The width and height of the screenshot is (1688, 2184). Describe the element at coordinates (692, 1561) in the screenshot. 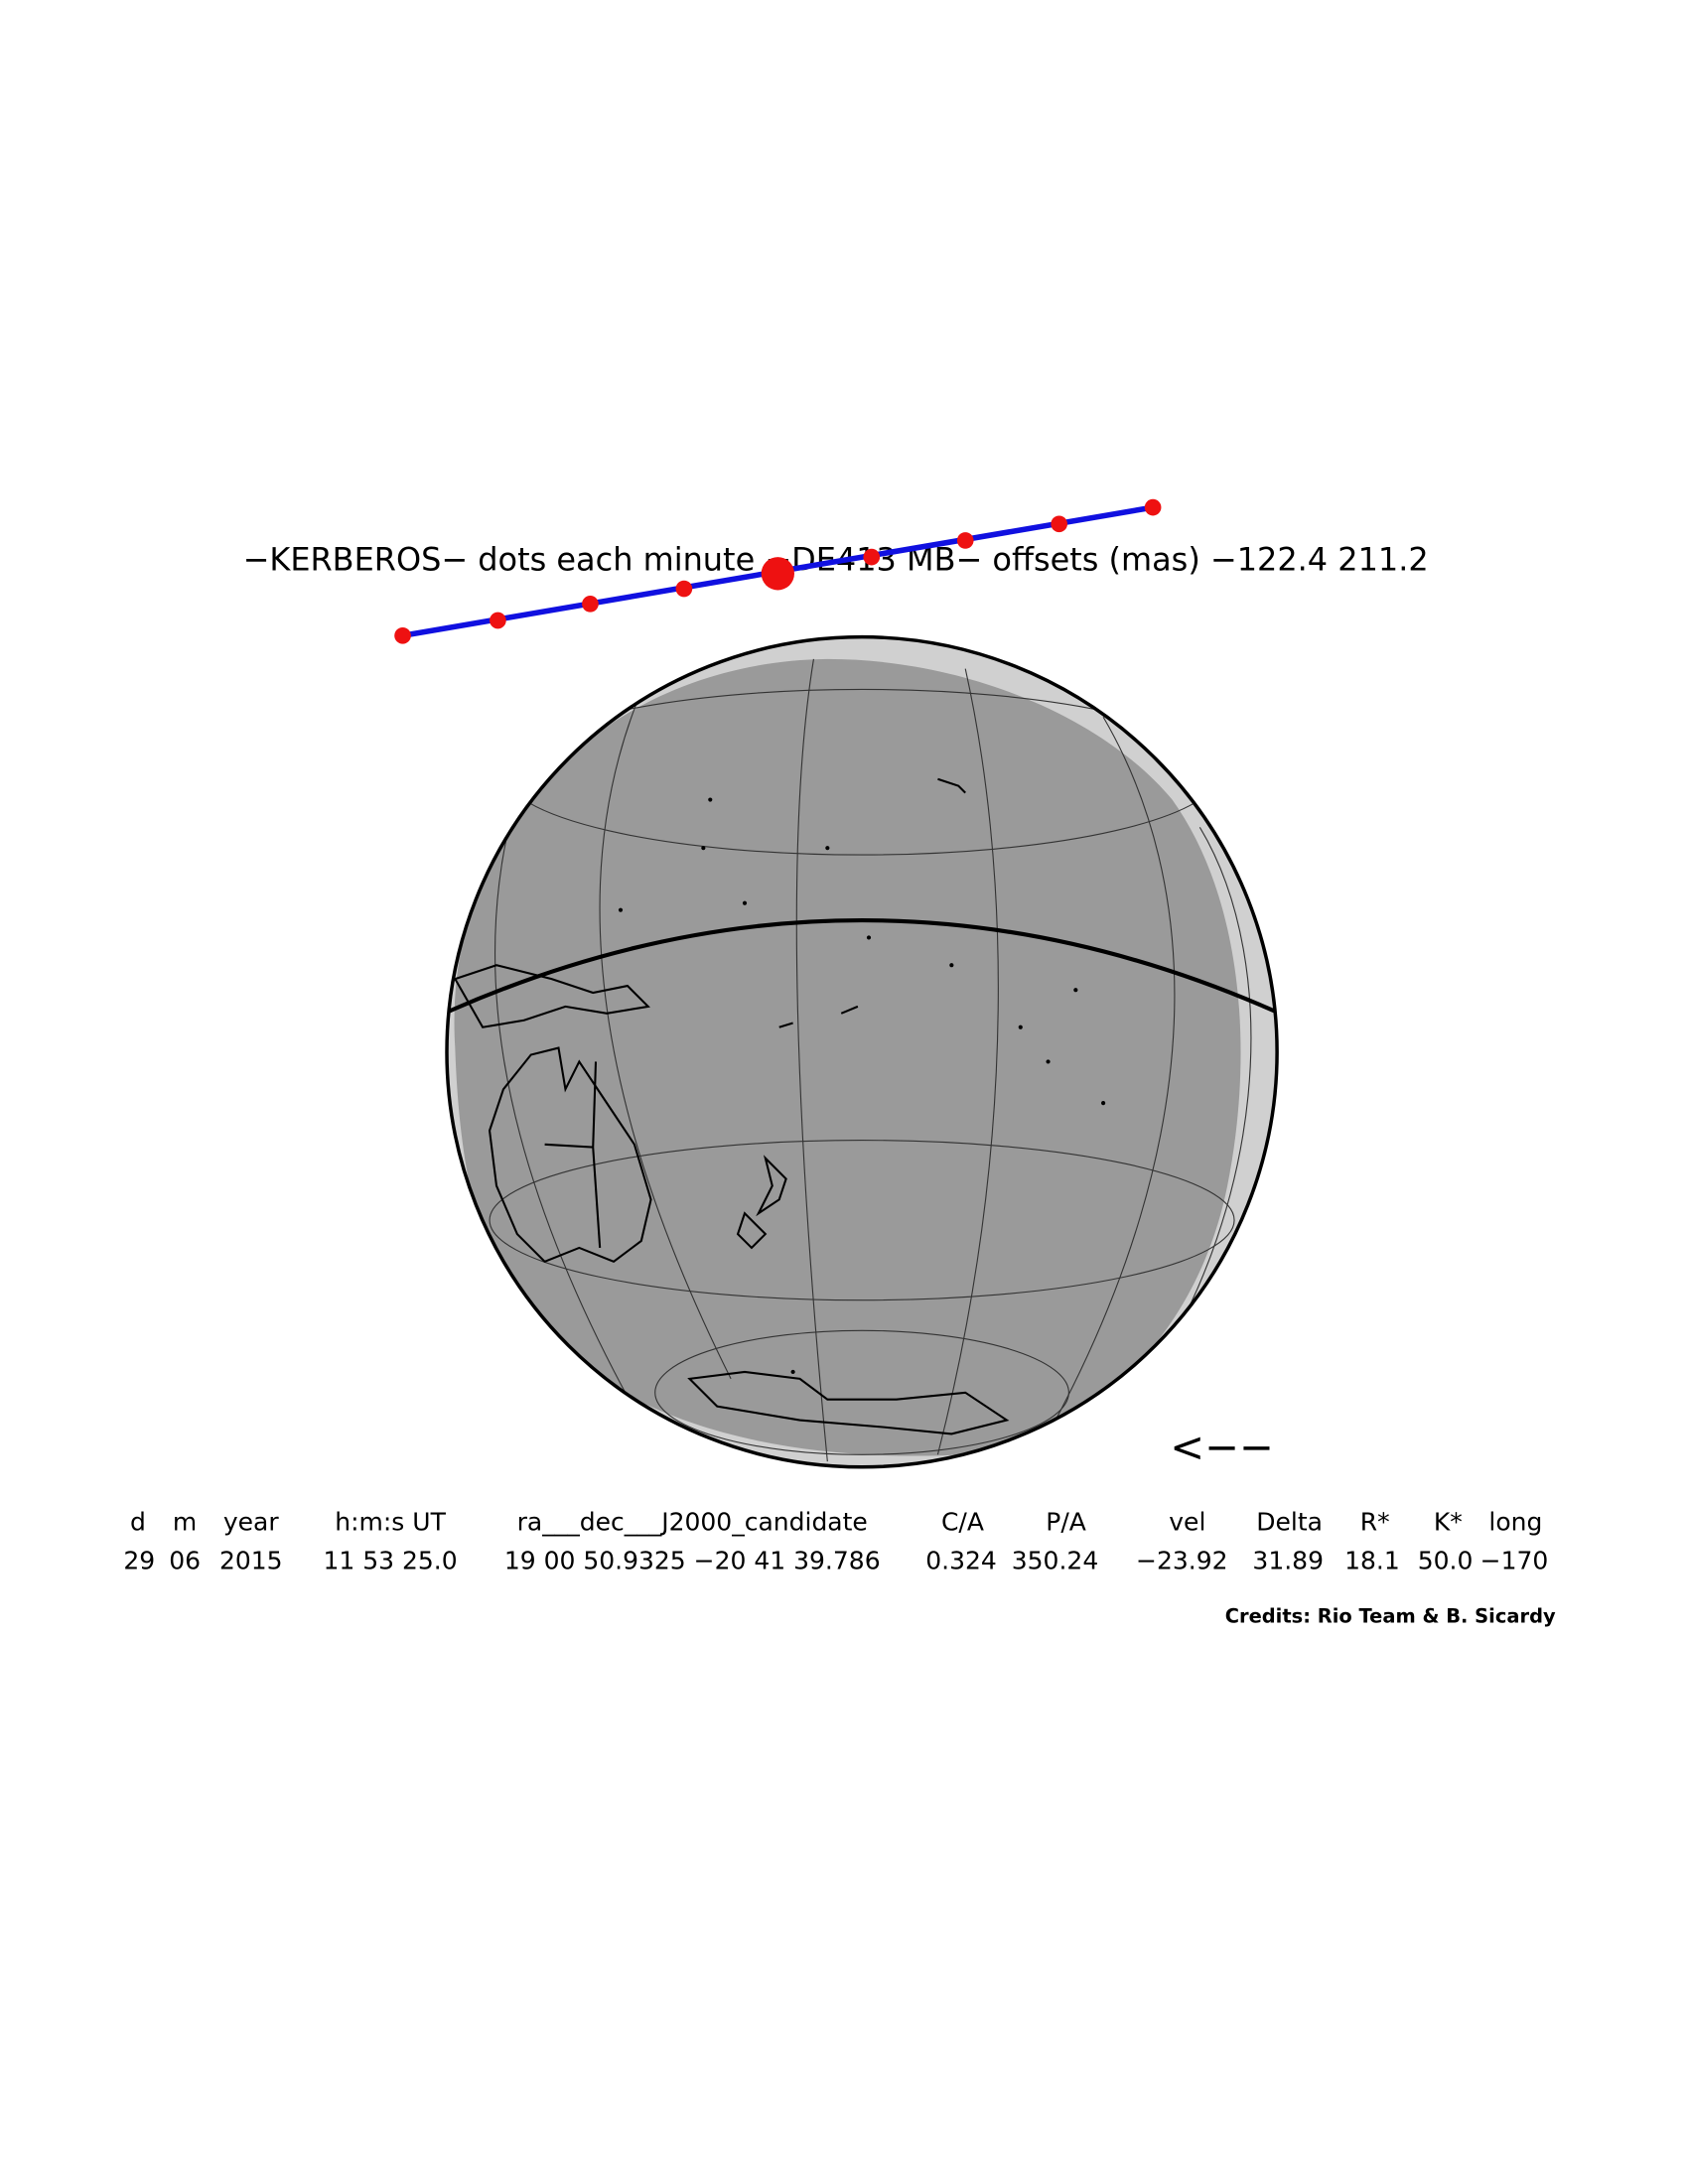

I see `table-cell: 19 00 50.9325 −20 41 39.786` at that location.